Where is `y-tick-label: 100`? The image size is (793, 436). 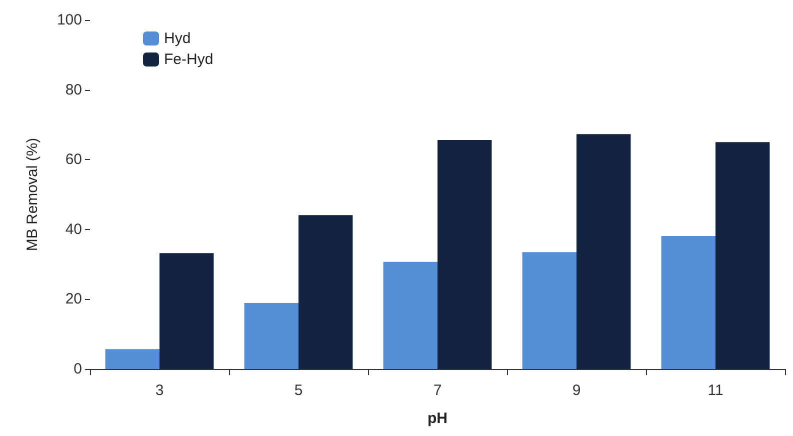 y-tick-label: 100 is located at coordinates (69, 20).